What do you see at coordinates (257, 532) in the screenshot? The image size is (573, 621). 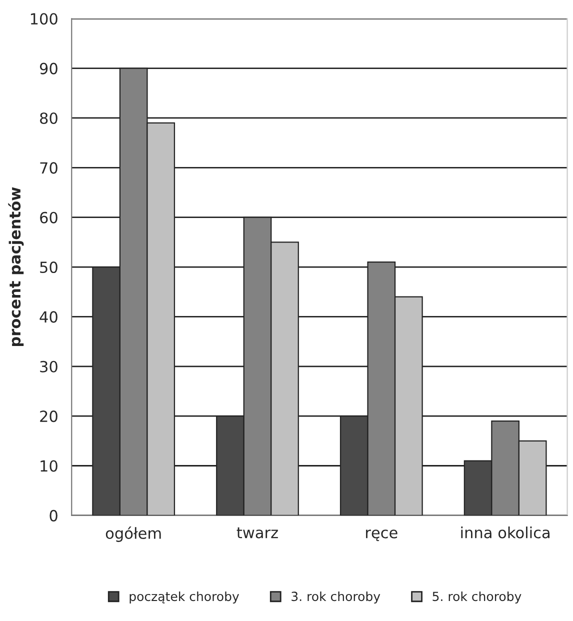 I see `x-tick-label: twarz` at bounding box center [257, 532].